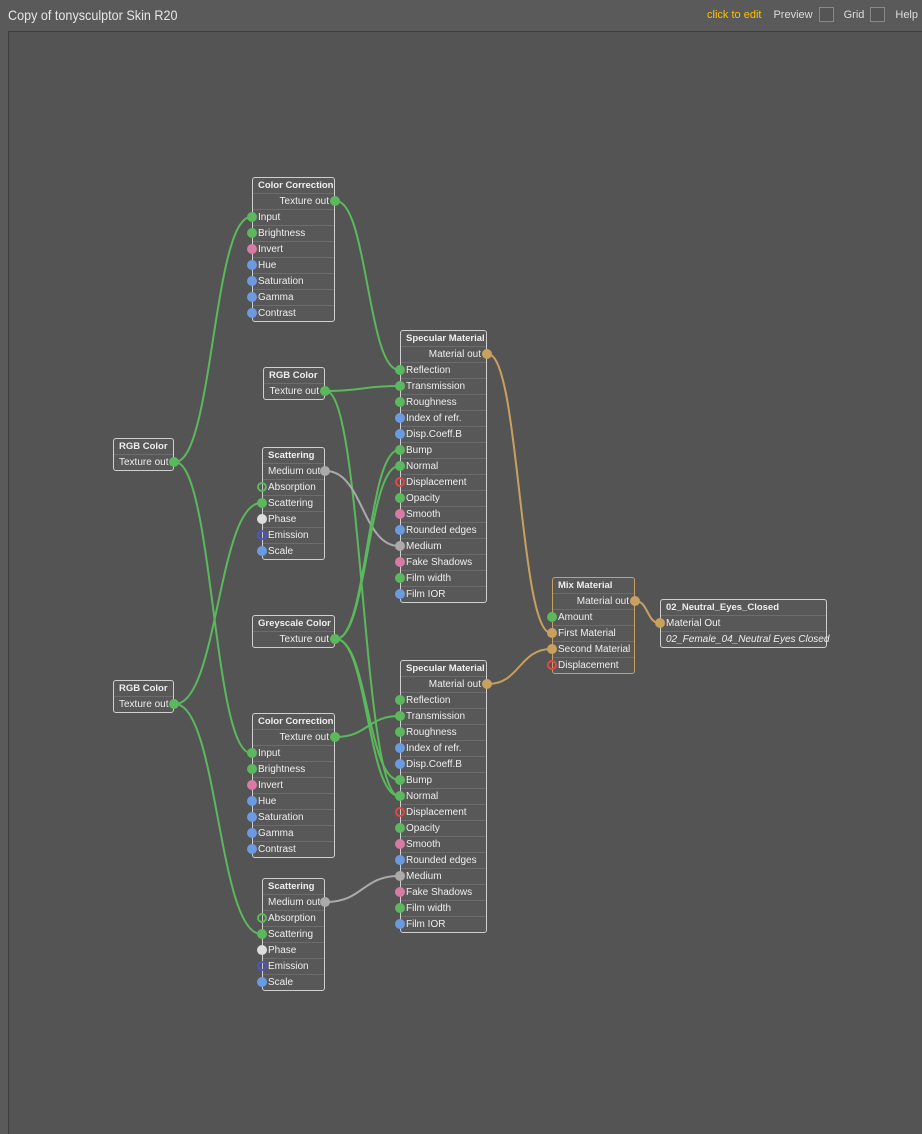 The height and width of the screenshot is (1134, 922). What do you see at coordinates (293, 186) in the screenshot?
I see `node-title: Color Correction` at bounding box center [293, 186].